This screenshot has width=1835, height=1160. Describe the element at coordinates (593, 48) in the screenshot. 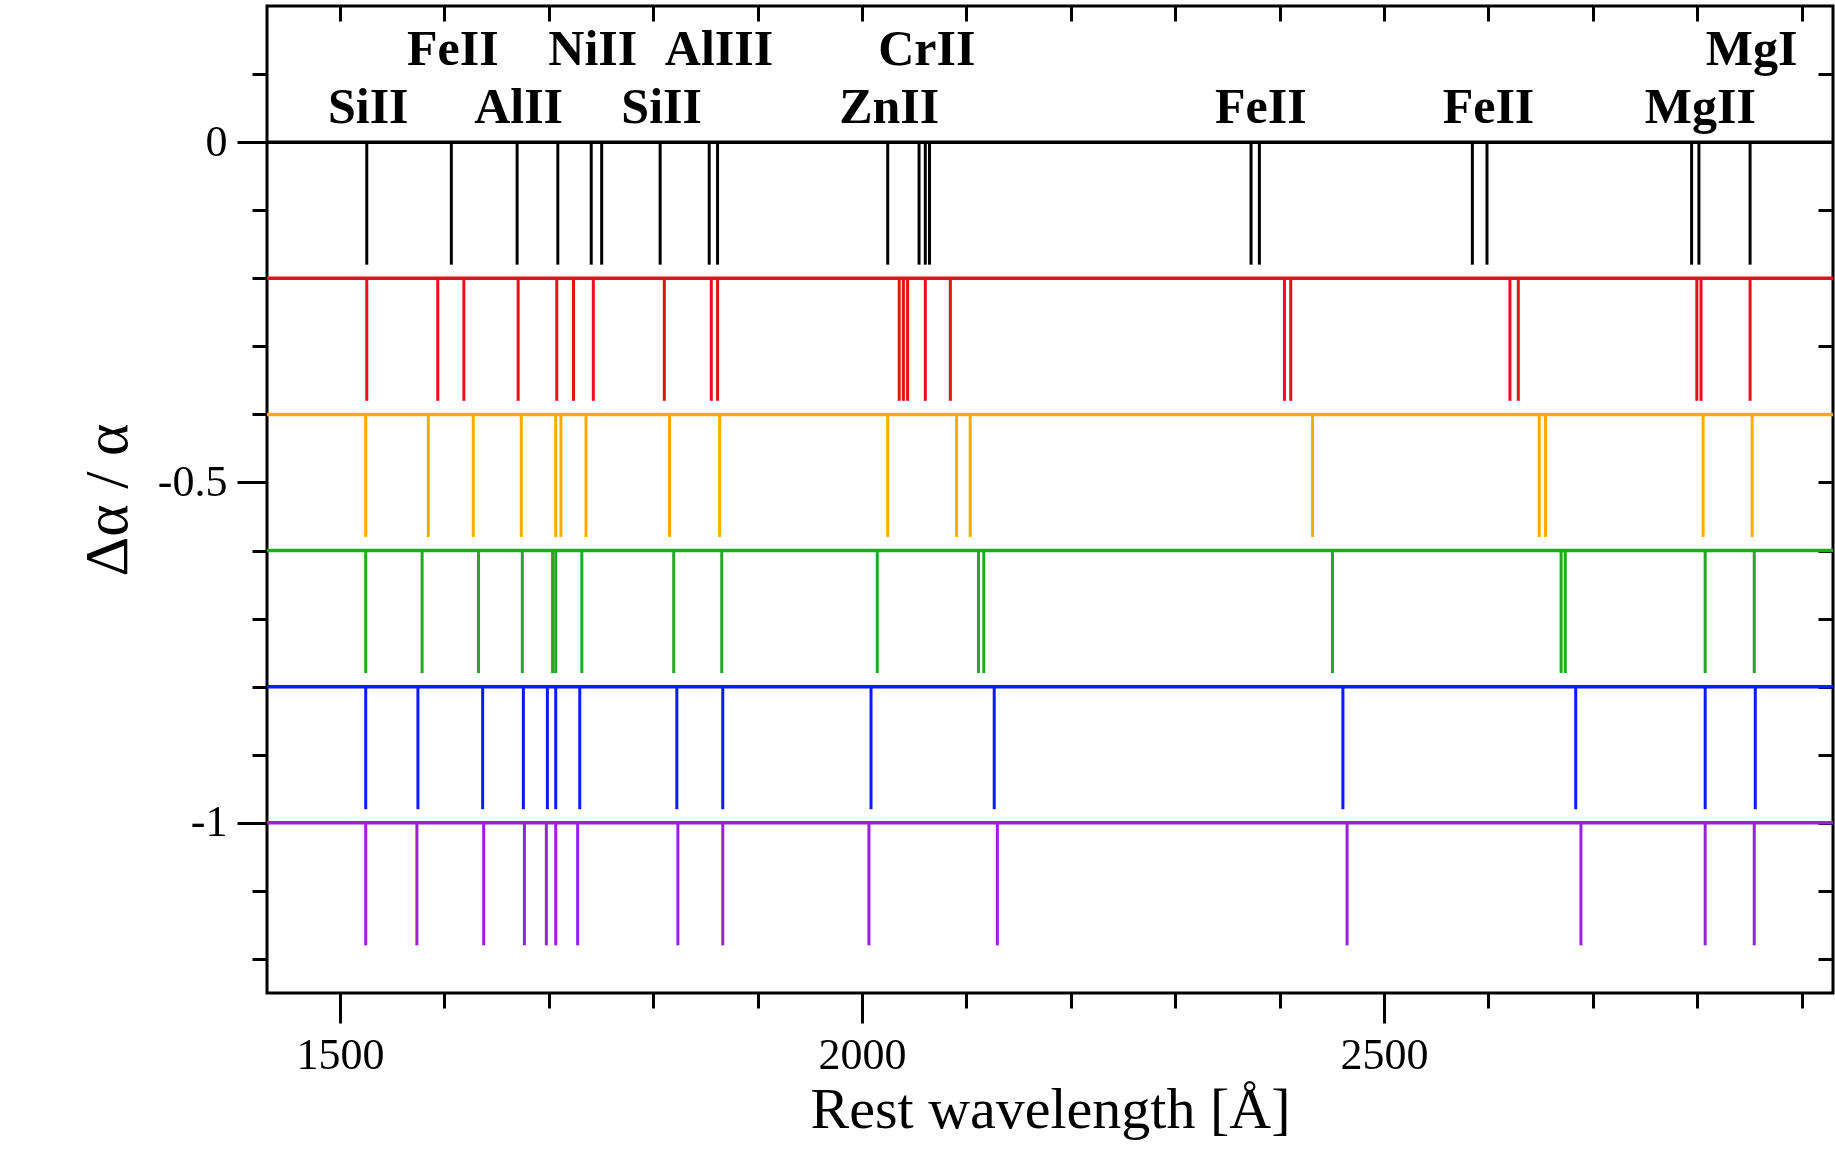

I see `annotation: NiII` at that location.